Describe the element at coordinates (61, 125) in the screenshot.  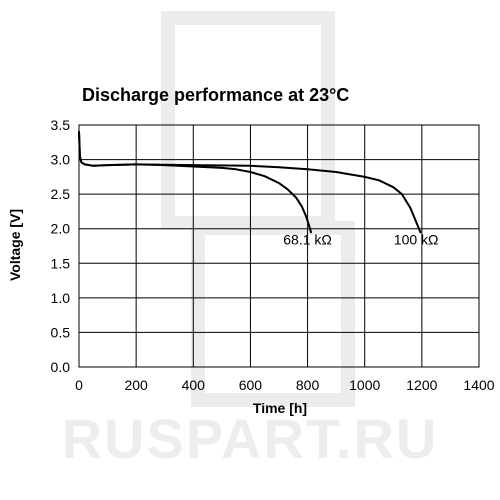
I see `y-tick-label: 3.5` at that location.